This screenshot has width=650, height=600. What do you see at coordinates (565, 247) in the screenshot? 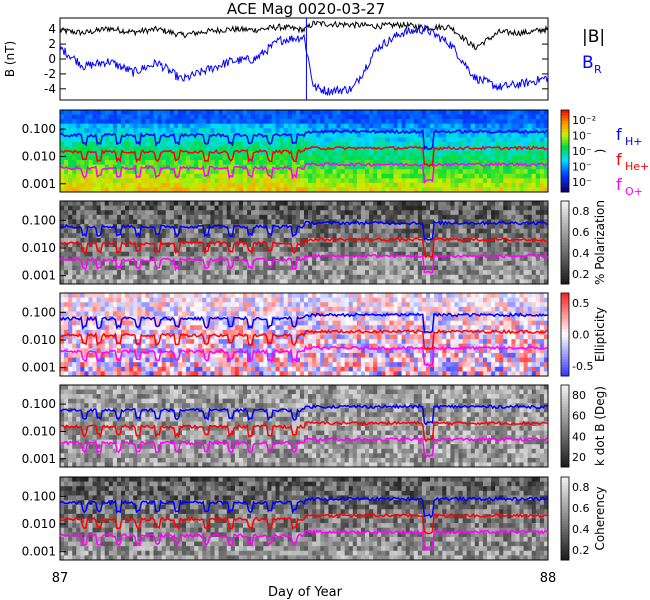
I see `colorbar-step` at bounding box center [565, 247].